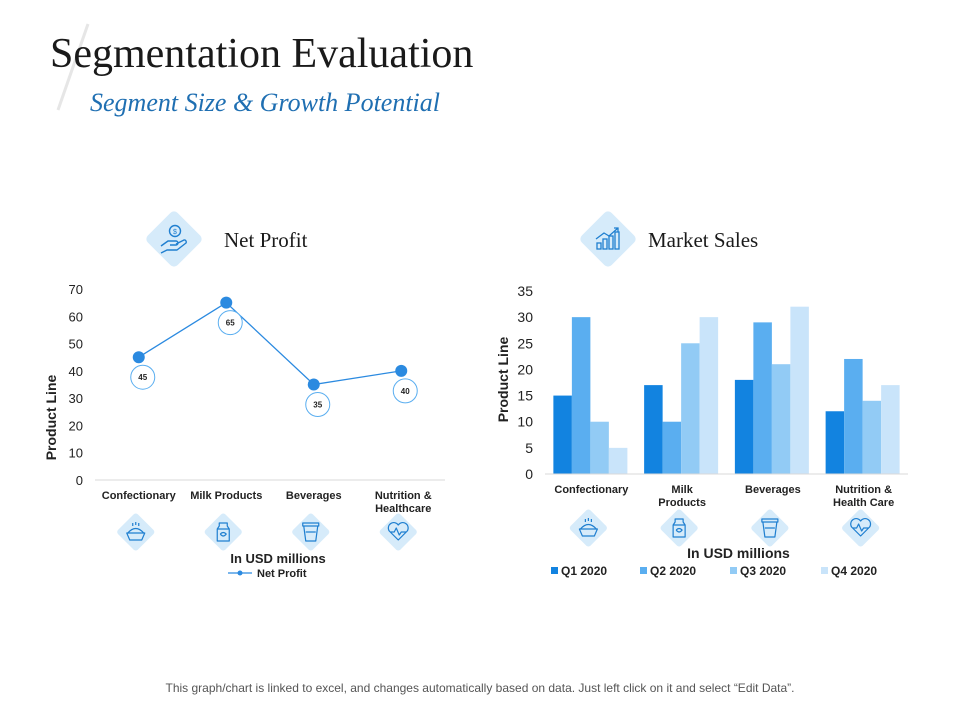 Image resolution: width=960 pixels, height=720 pixels. Describe the element at coordinates (584, 571) in the screenshot. I see `legend-q1-2020: Q1 2020` at that location.